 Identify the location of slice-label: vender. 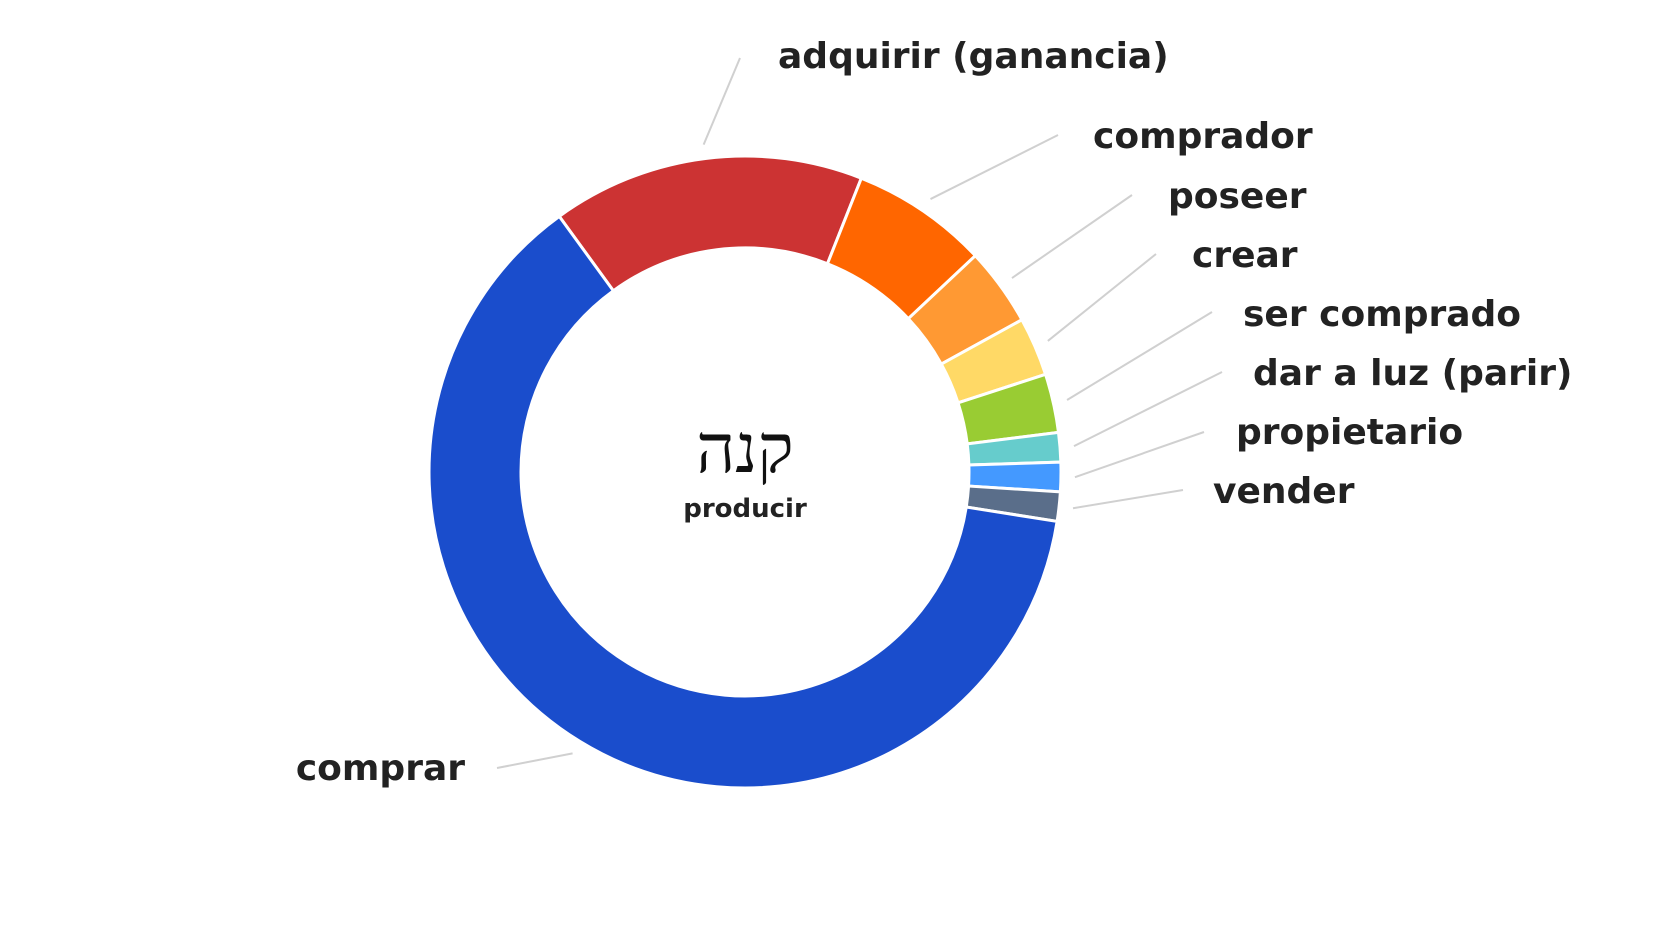
(1284, 491).